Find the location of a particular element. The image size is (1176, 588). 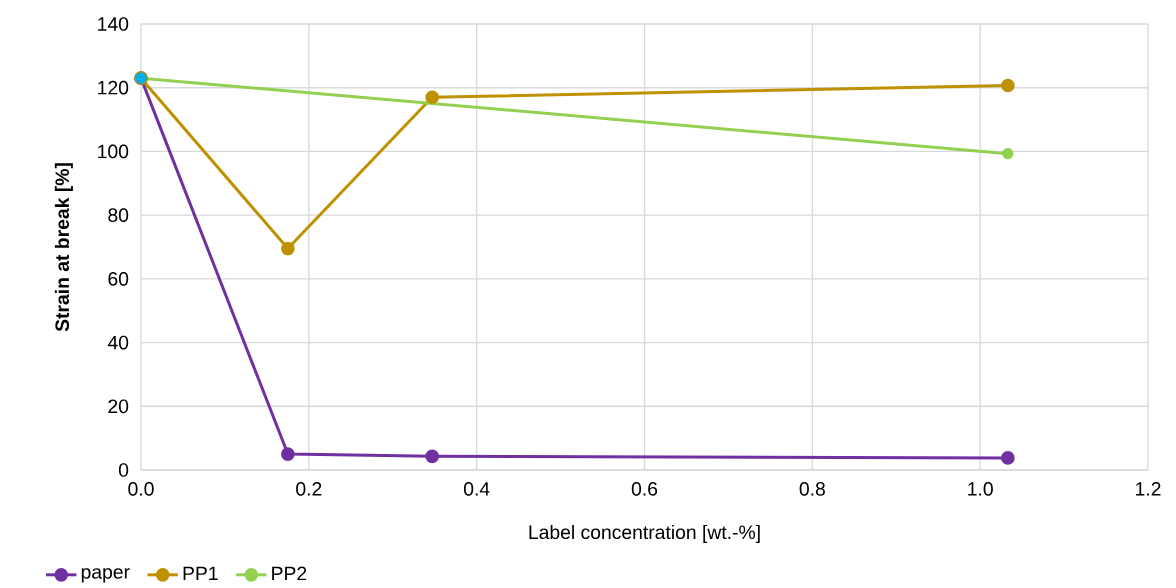

x-tick-label: 1.2 is located at coordinates (1148, 489).